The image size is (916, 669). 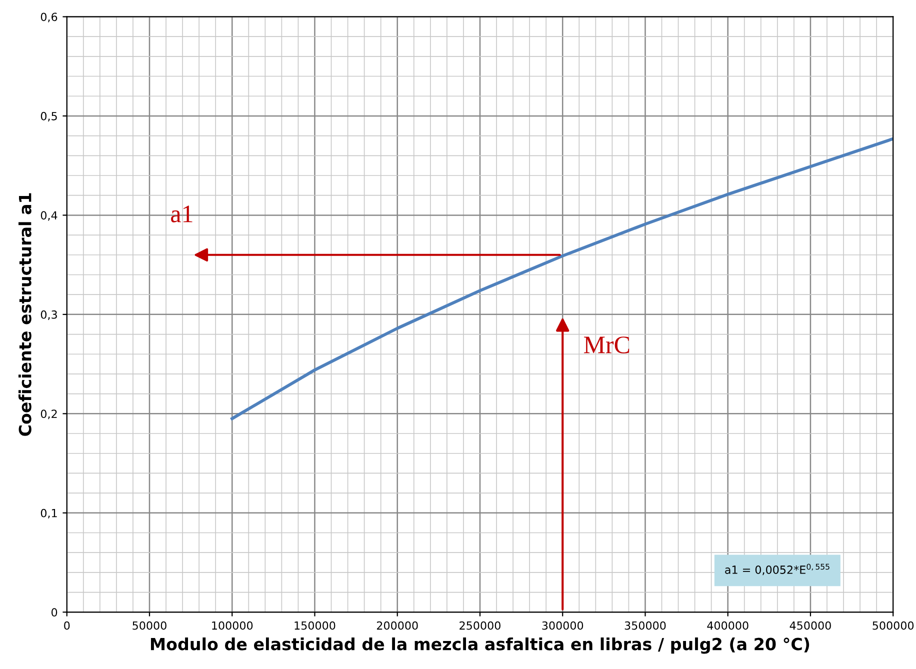 What do you see at coordinates (893, 625) in the screenshot?
I see `x-tick-label: 500000` at bounding box center [893, 625].